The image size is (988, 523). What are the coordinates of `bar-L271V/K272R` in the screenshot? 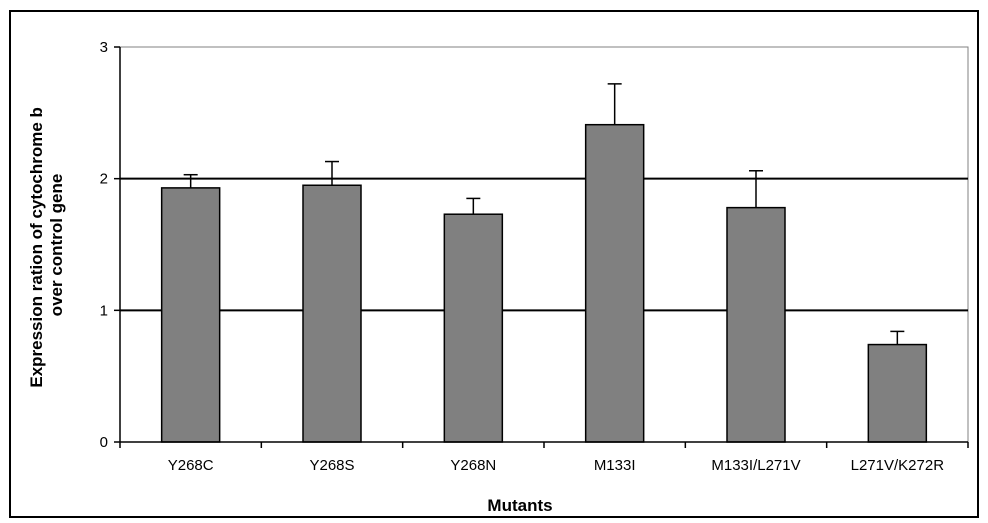 It's located at (897, 393).